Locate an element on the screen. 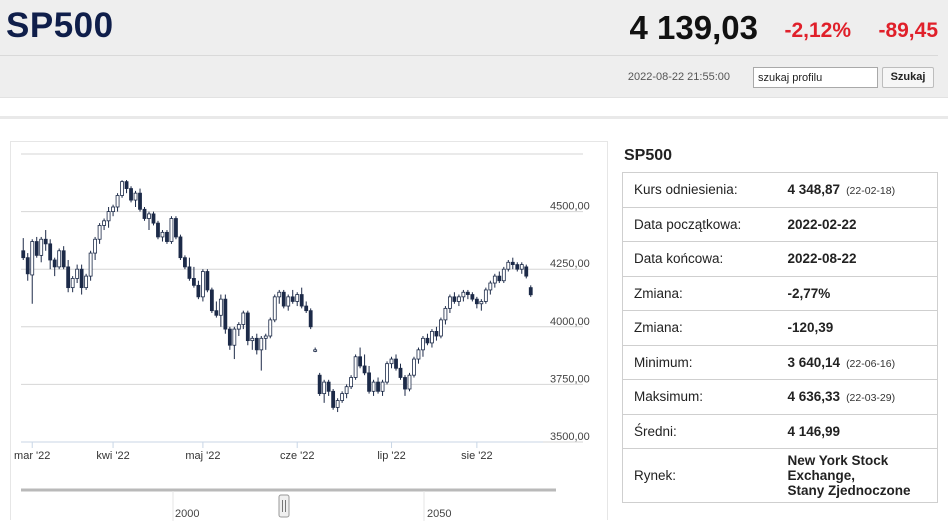  info-label: Minimum: is located at coordinates (700, 362).